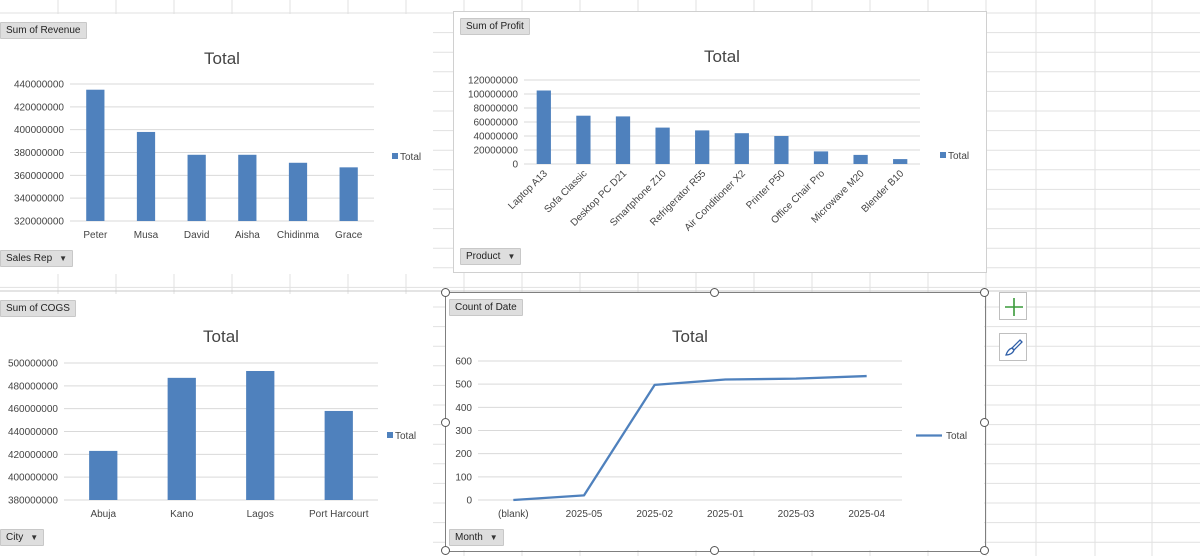 The image size is (1200, 556). I want to click on y-tick-label: 20000000, so click(496, 151).